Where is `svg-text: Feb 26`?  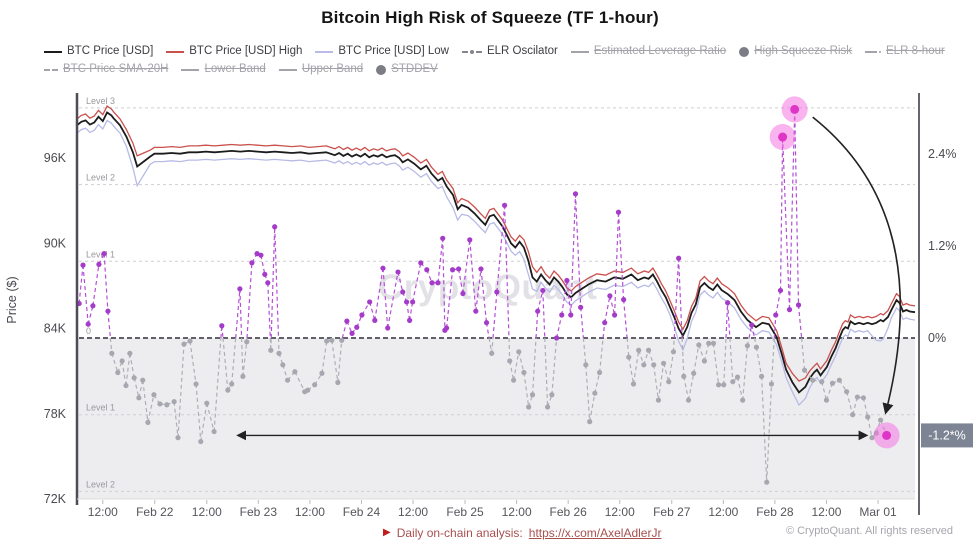 svg-text: Feb 26 is located at coordinates (569, 512).